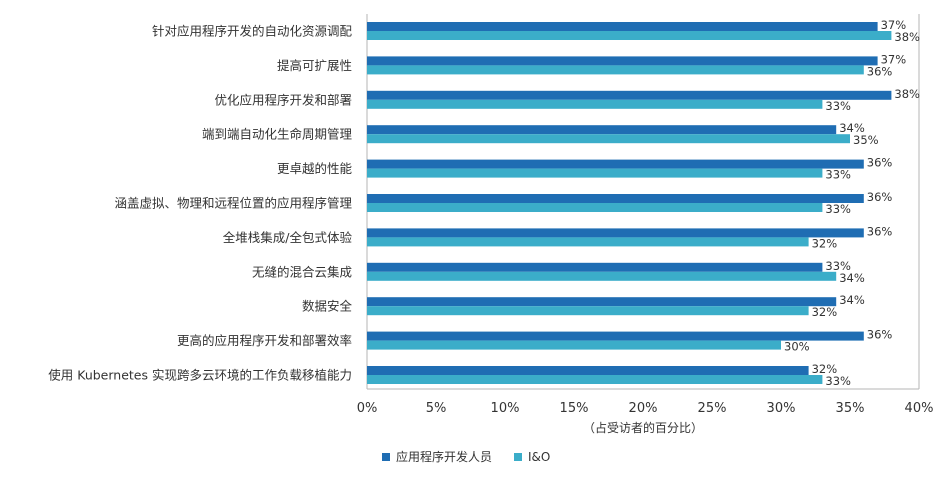 Image resolution: width=944 pixels, height=485 pixels. I want to click on category-label: 端到端自动化生命周期管理, so click(277, 134).